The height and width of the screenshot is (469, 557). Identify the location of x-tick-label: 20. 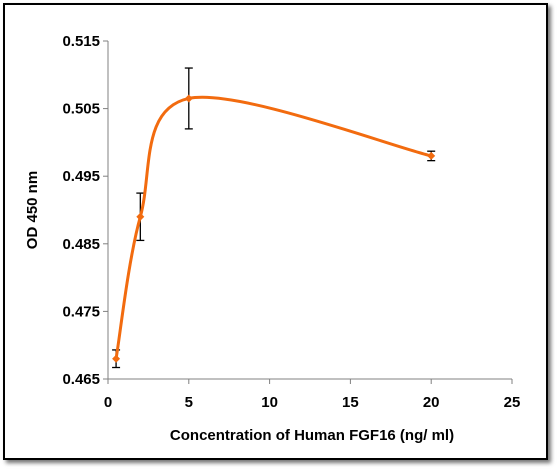
(431, 402).